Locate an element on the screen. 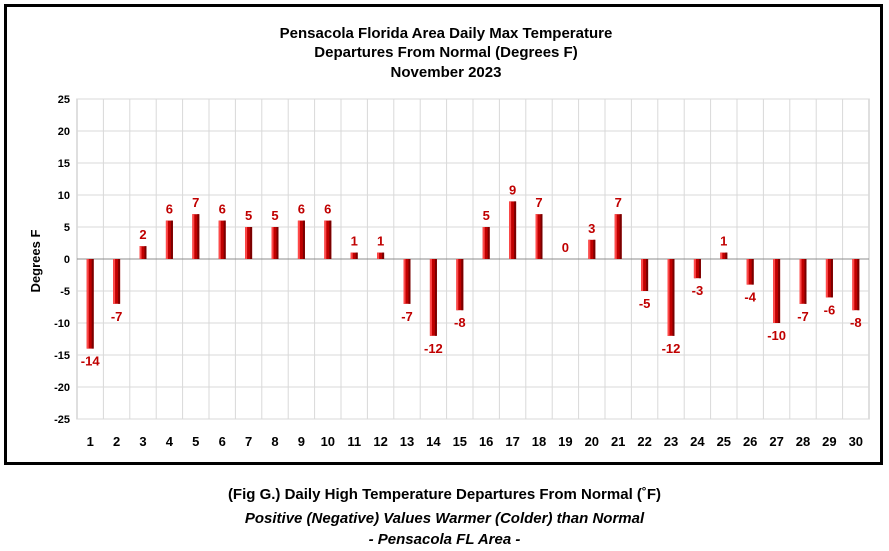 The height and width of the screenshot is (551, 889). x-tick-label: 28 is located at coordinates (803, 441).